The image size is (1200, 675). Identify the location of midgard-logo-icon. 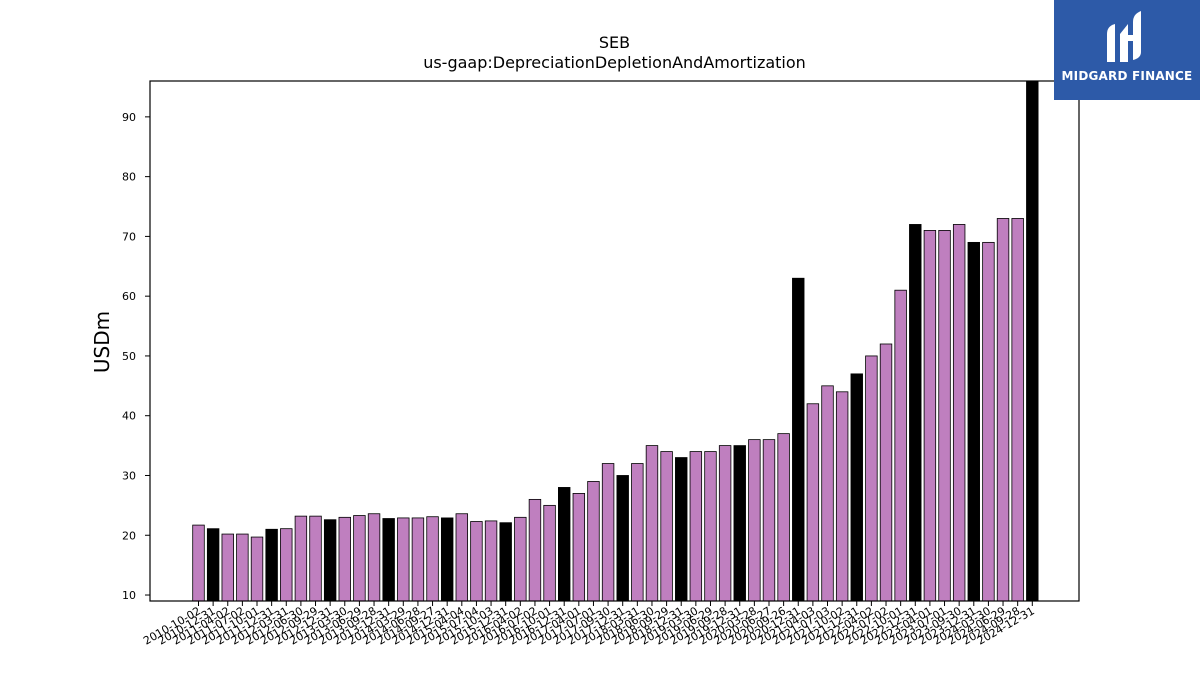
(1124, 36).